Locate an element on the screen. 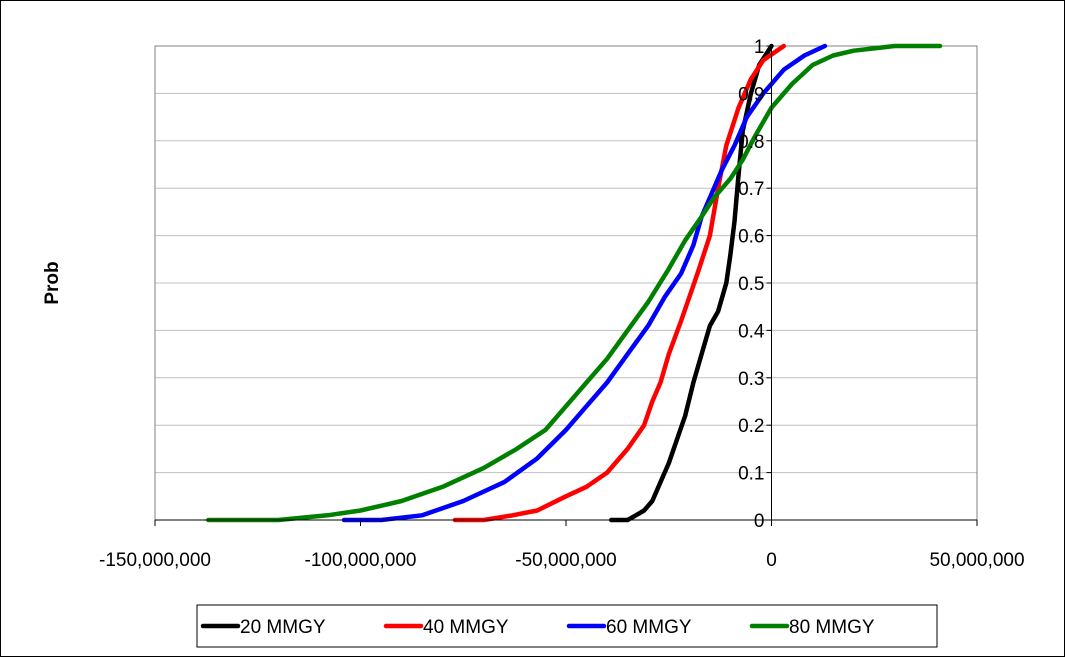 This screenshot has width=1065, height=657. y-tick-label: 1 is located at coordinates (759, 47).